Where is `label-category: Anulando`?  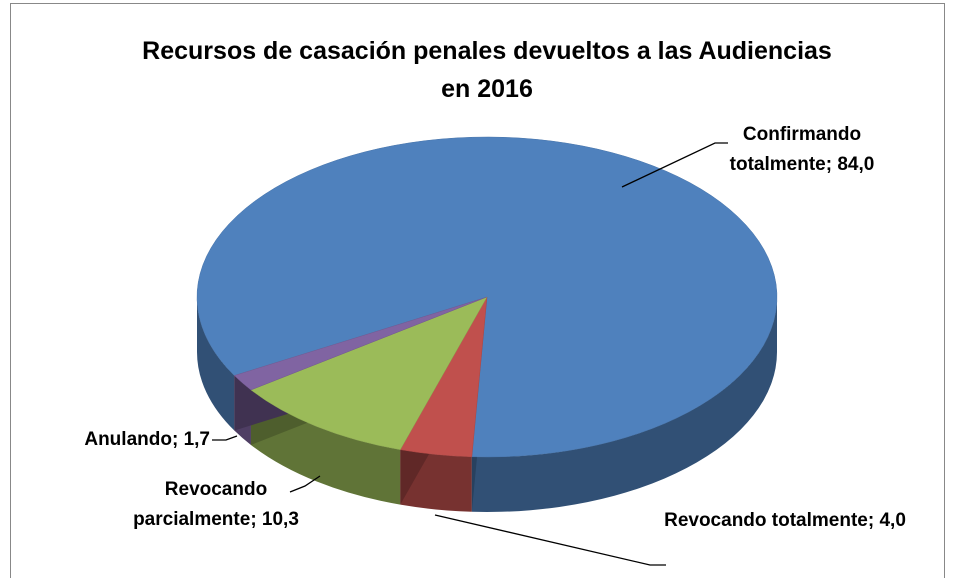 label-category: Anulando is located at coordinates (128, 439).